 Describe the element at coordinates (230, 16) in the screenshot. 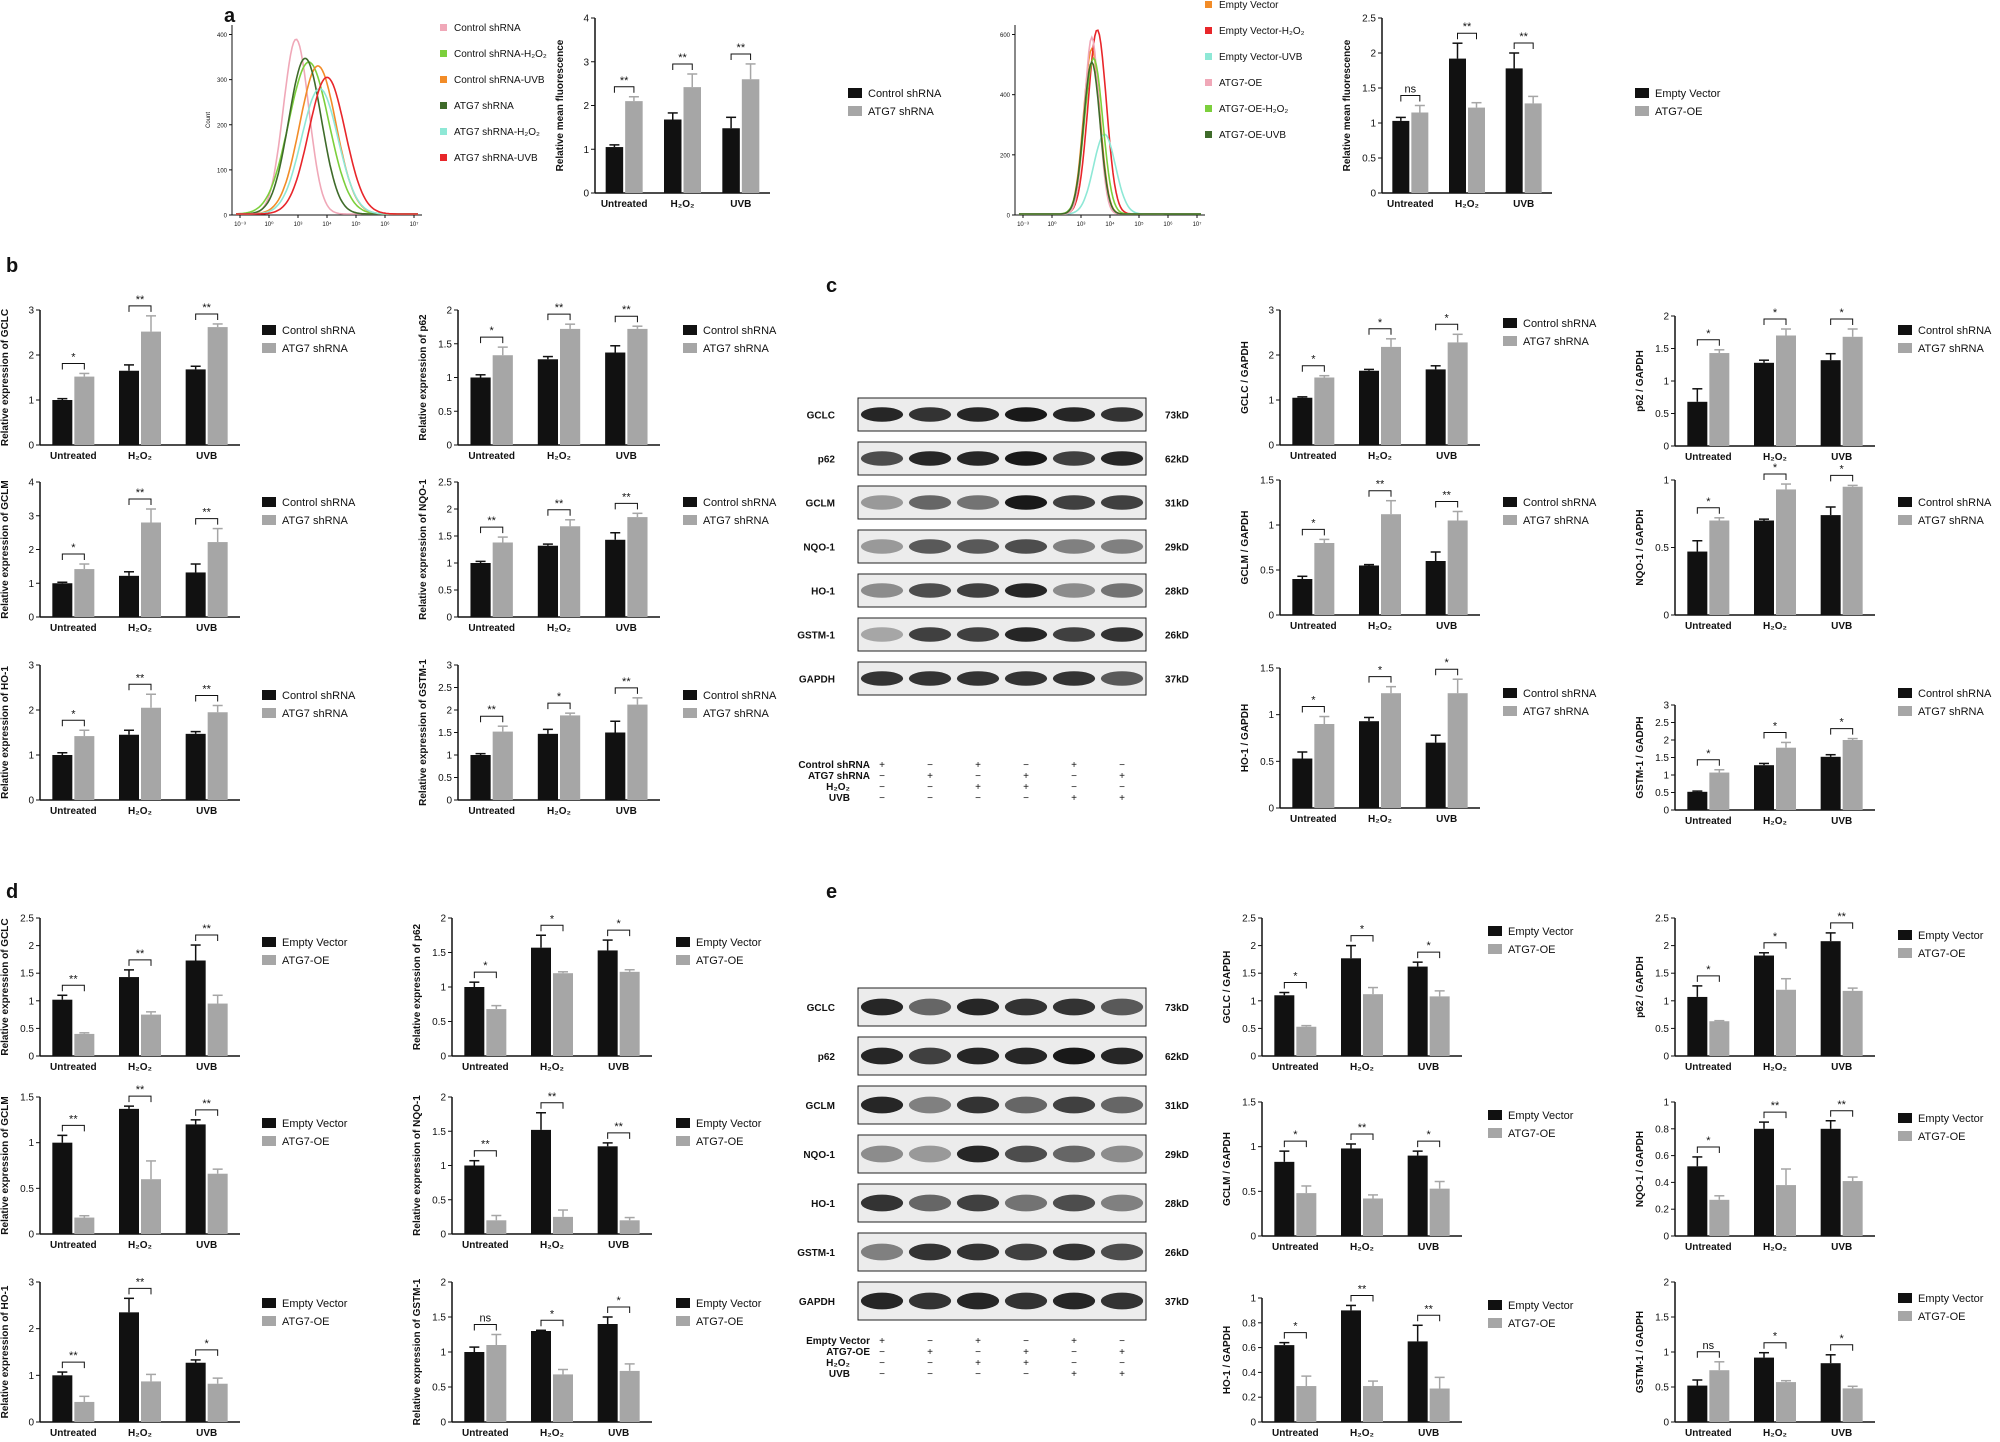

I see `panel-letter-a: a` at that location.